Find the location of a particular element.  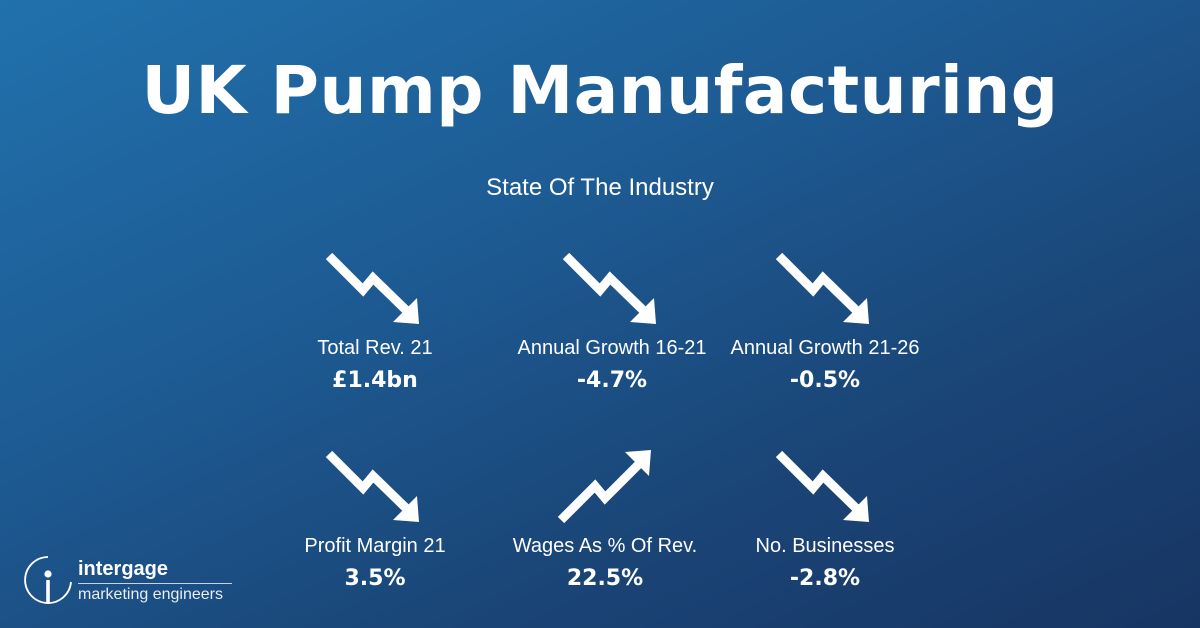

stat-label: No. Businesses is located at coordinates (825, 546).